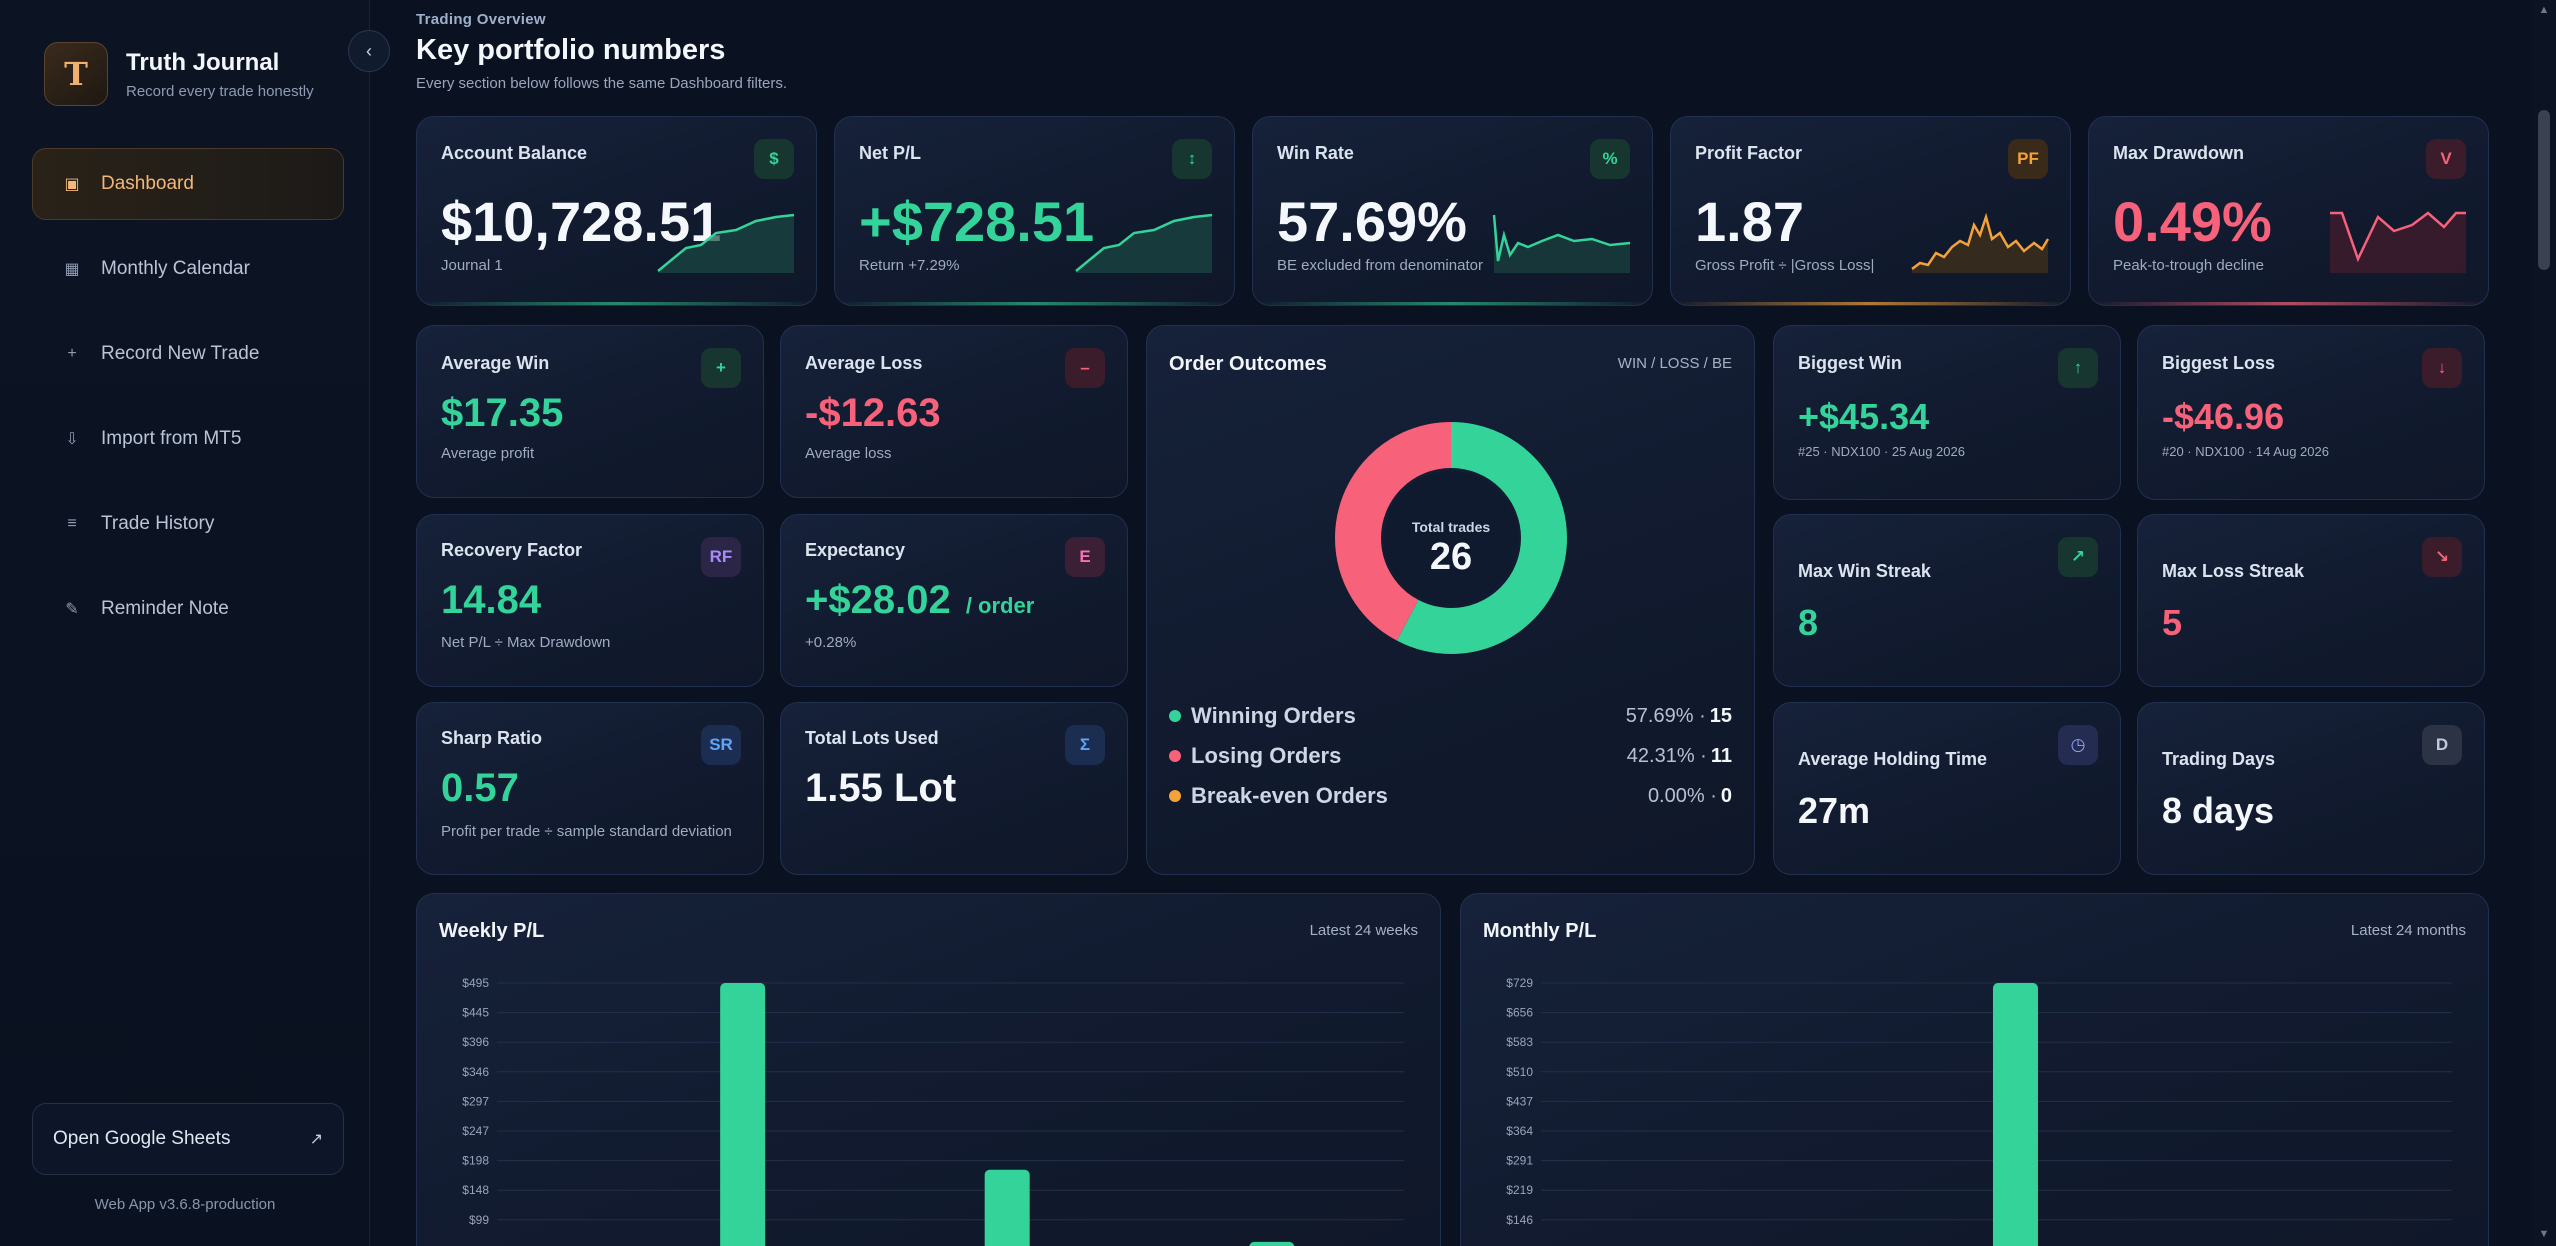 The height and width of the screenshot is (1246, 2556). I want to click on losing-slice, so click(1451, 538).